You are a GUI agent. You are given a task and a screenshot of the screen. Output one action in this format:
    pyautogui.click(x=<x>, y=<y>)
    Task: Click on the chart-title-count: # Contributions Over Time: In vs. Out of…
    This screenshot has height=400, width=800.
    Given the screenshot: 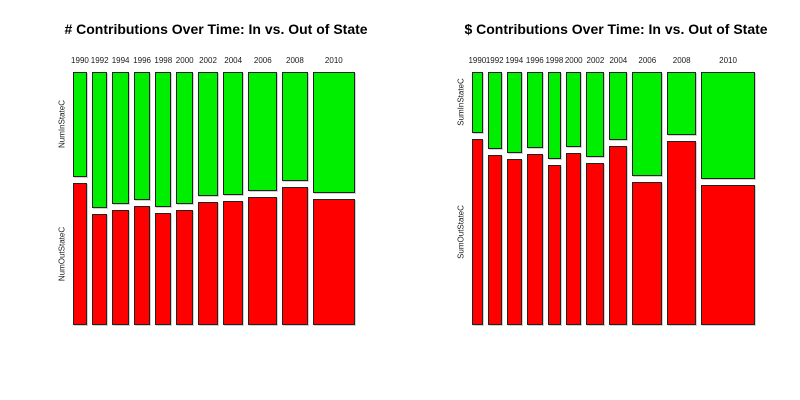 What is the action you would take?
    pyautogui.click(x=216, y=29)
    